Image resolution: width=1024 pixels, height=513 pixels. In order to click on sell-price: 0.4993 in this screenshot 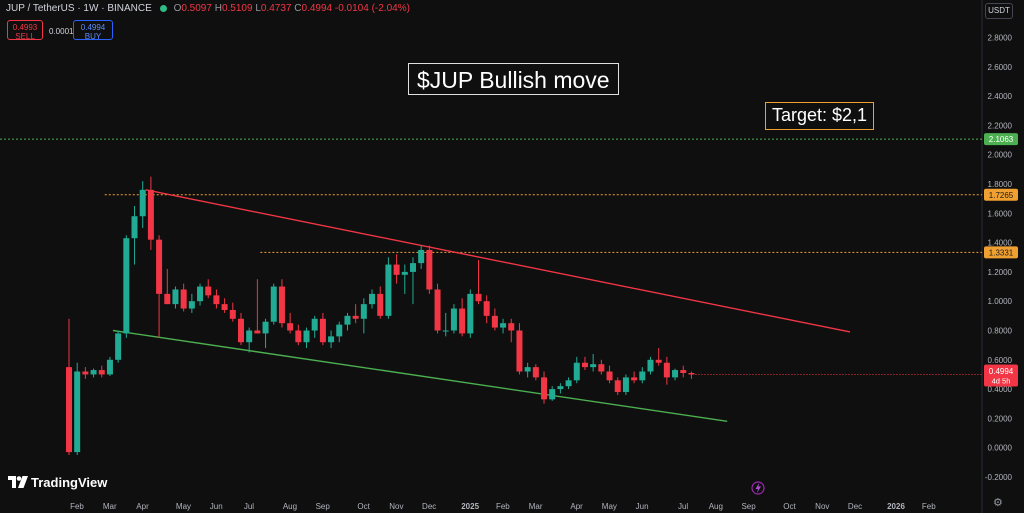, I will do `click(25, 27)`.